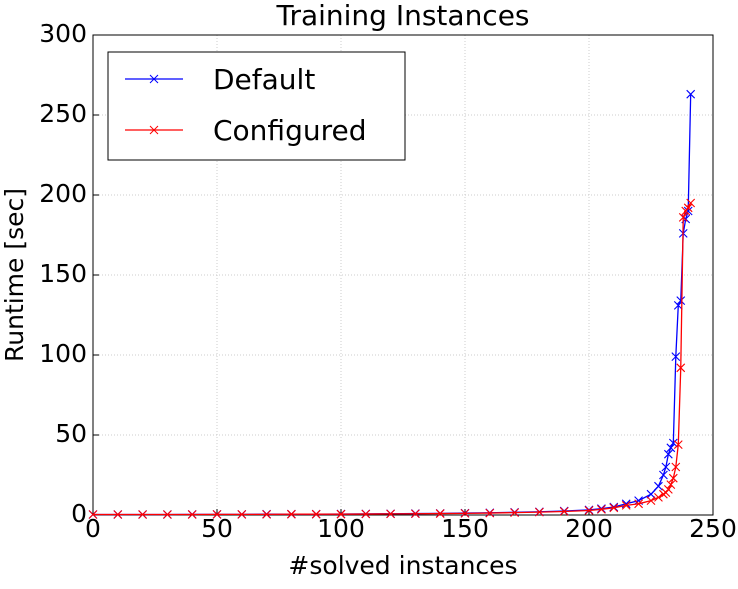  What do you see at coordinates (217, 528) in the screenshot?
I see `x-tick-label: 50` at bounding box center [217, 528].